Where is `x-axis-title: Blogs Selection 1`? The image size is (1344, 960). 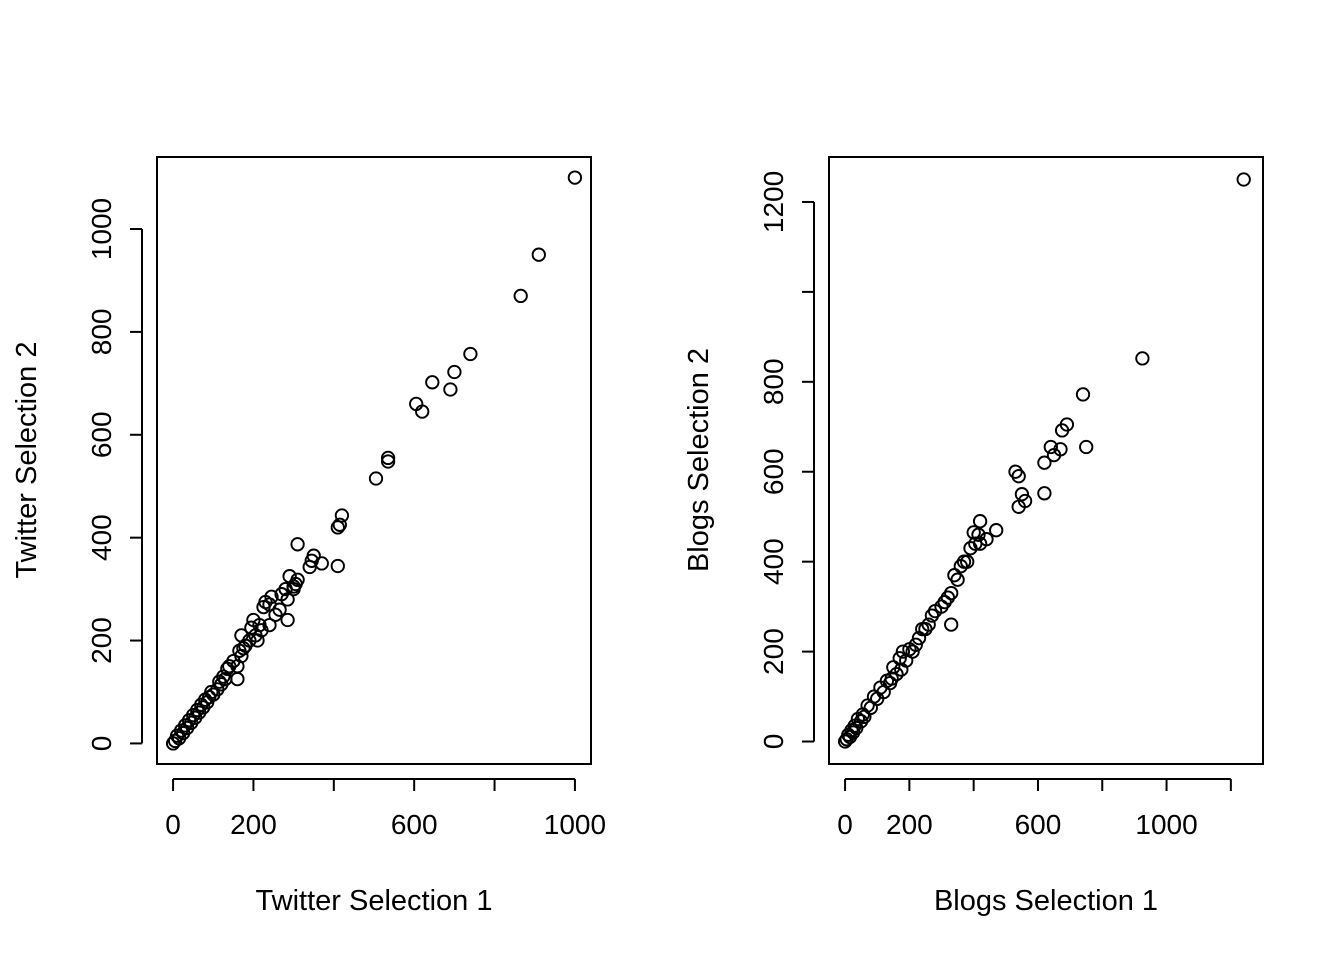
x-axis-title: Blogs Selection 1 is located at coordinates (1046, 901).